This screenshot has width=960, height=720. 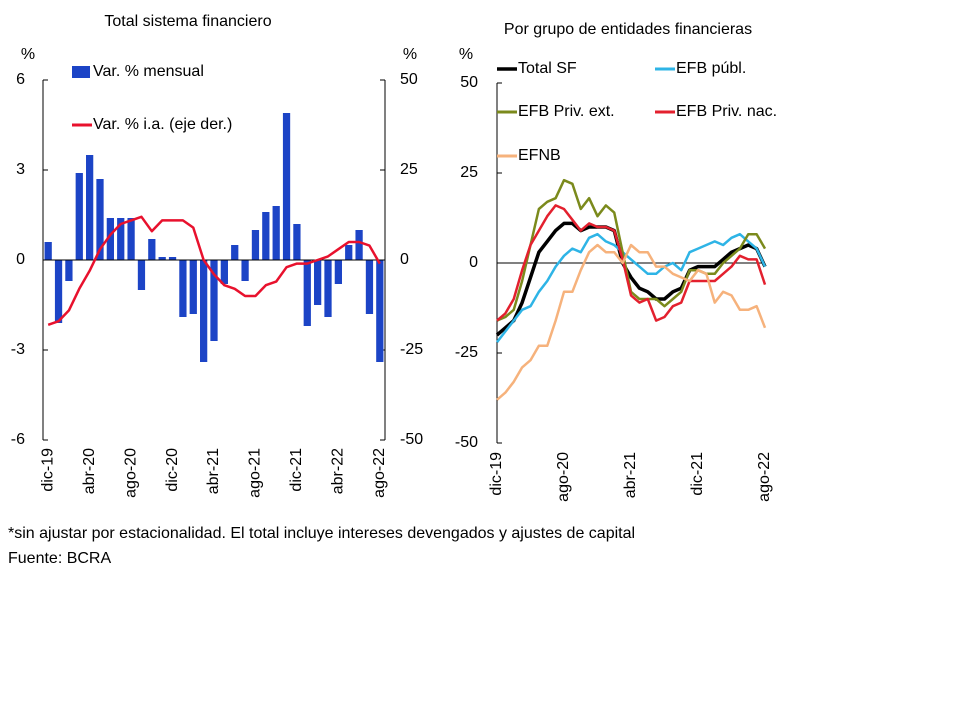 What do you see at coordinates (148, 71) in the screenshot?
I see `legend-label: Var. % mensual` at bounding box center [148, 71].